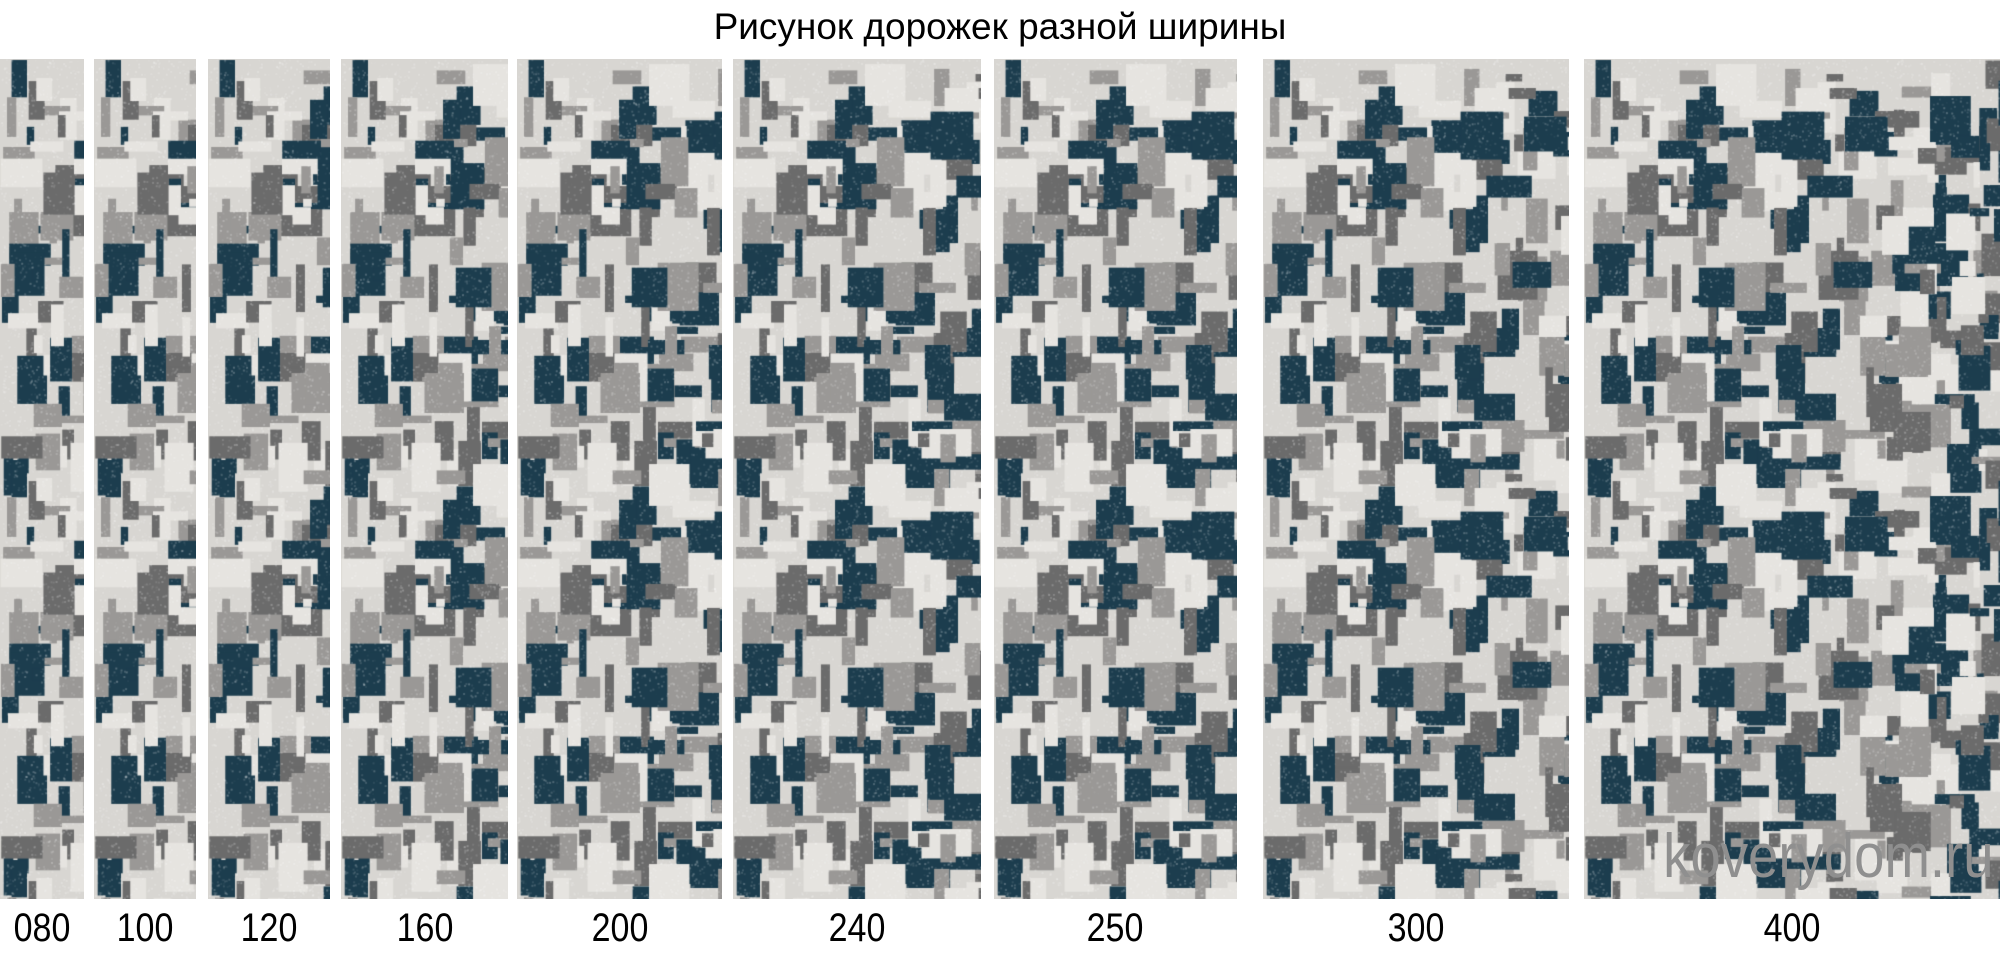  Describe the element at coordinates (1828, 856) in the screenshot. I see `watermark-logo: koverydom.ru` at that location.